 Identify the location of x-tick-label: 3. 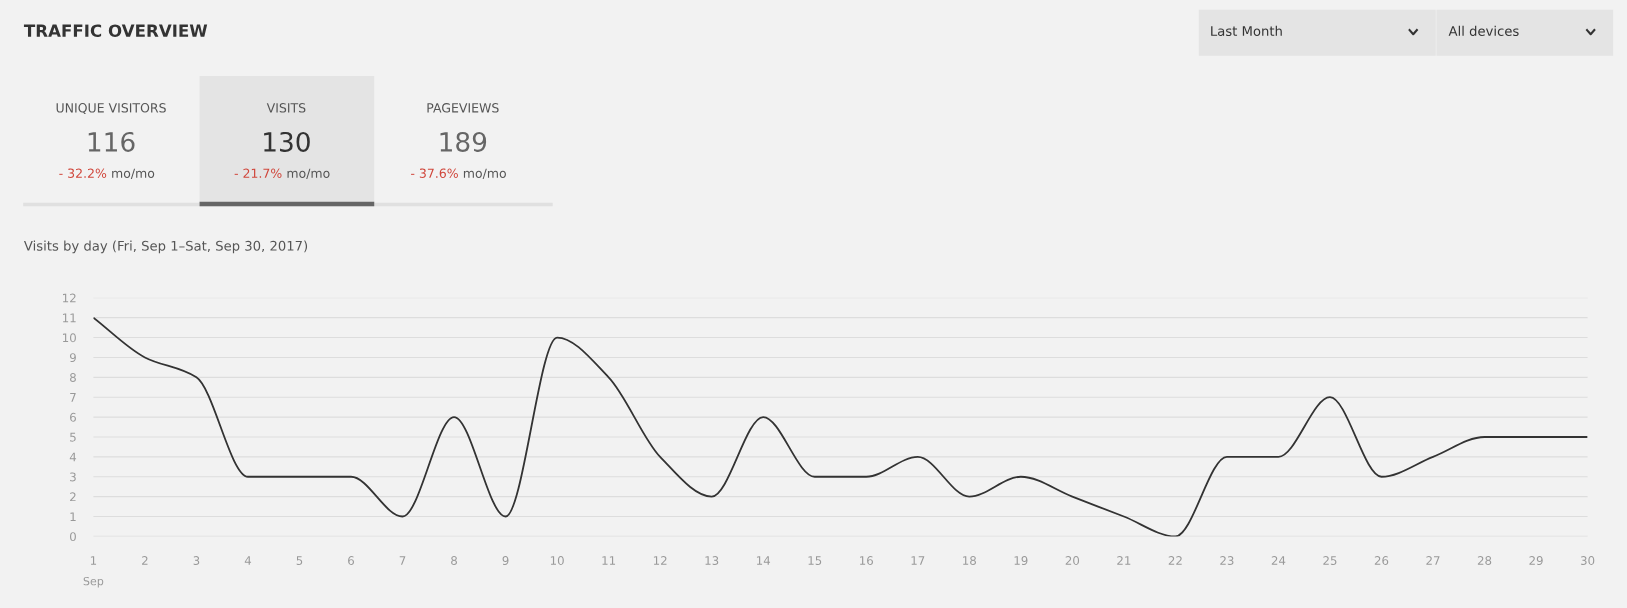
(196, 560).